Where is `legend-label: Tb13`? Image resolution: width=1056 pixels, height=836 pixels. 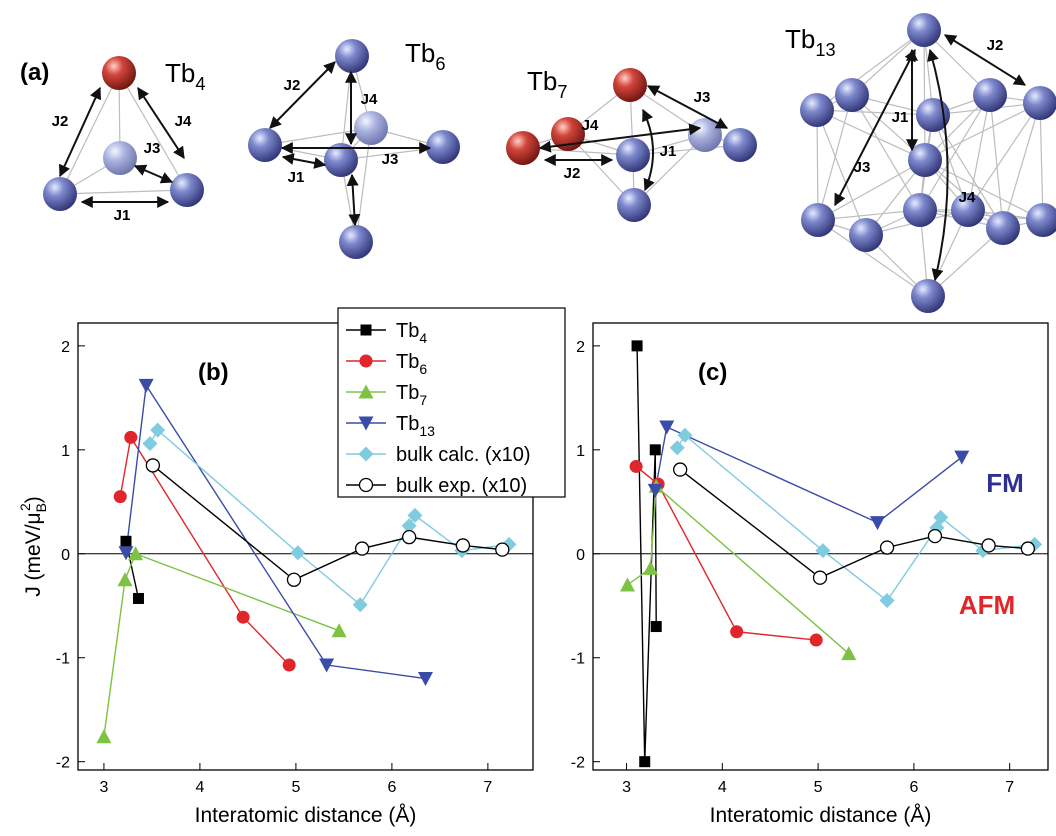 legend-label: Tb13 is located at coordinates (415, 426).